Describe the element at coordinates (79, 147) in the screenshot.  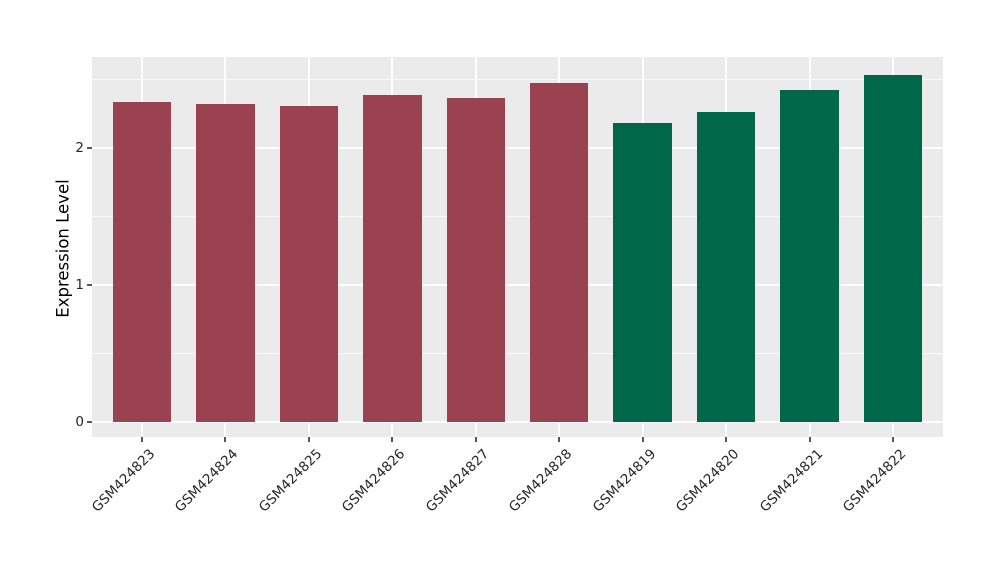
I see `y-tick-label: 2` at that location.